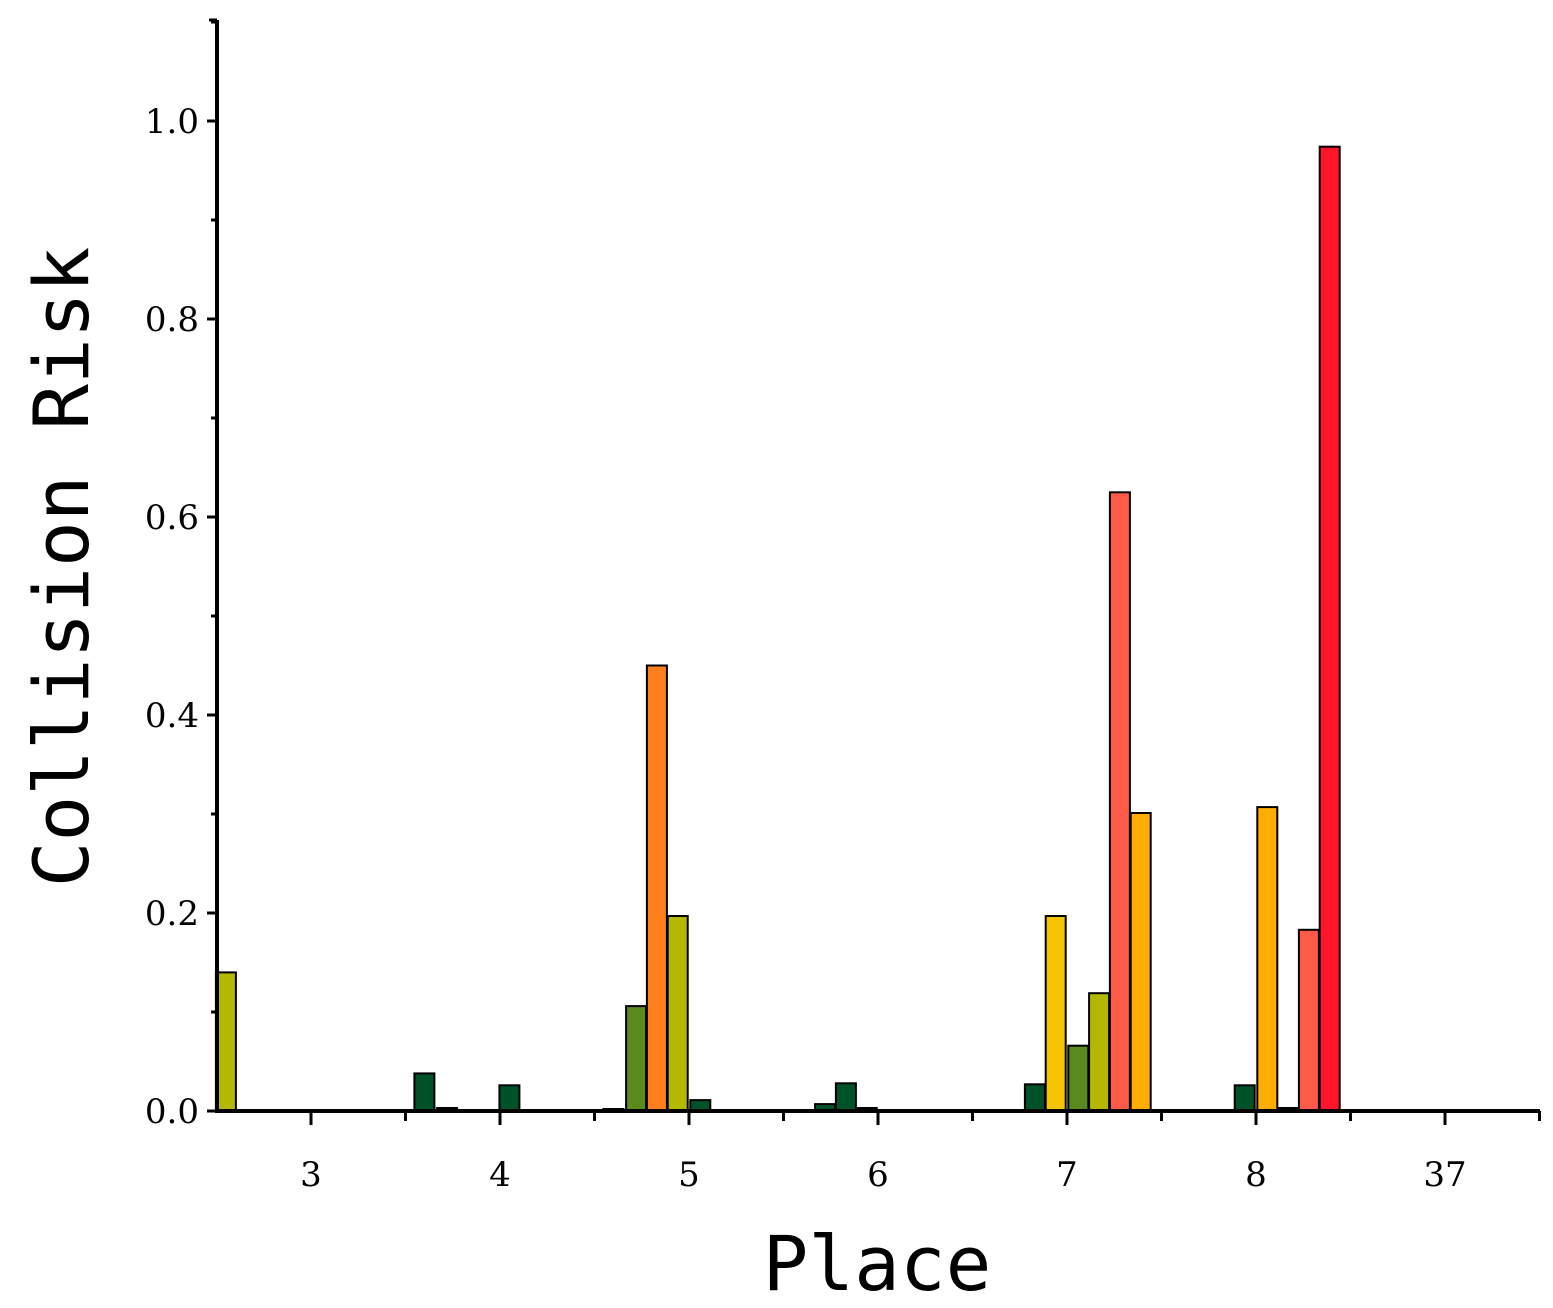 This screenshot has height=1308, width=1553. What do you see at coordinates (878, 1175) in the screenshot?
I see `x-tick-label: 6` at bounding box center [878, 1175].